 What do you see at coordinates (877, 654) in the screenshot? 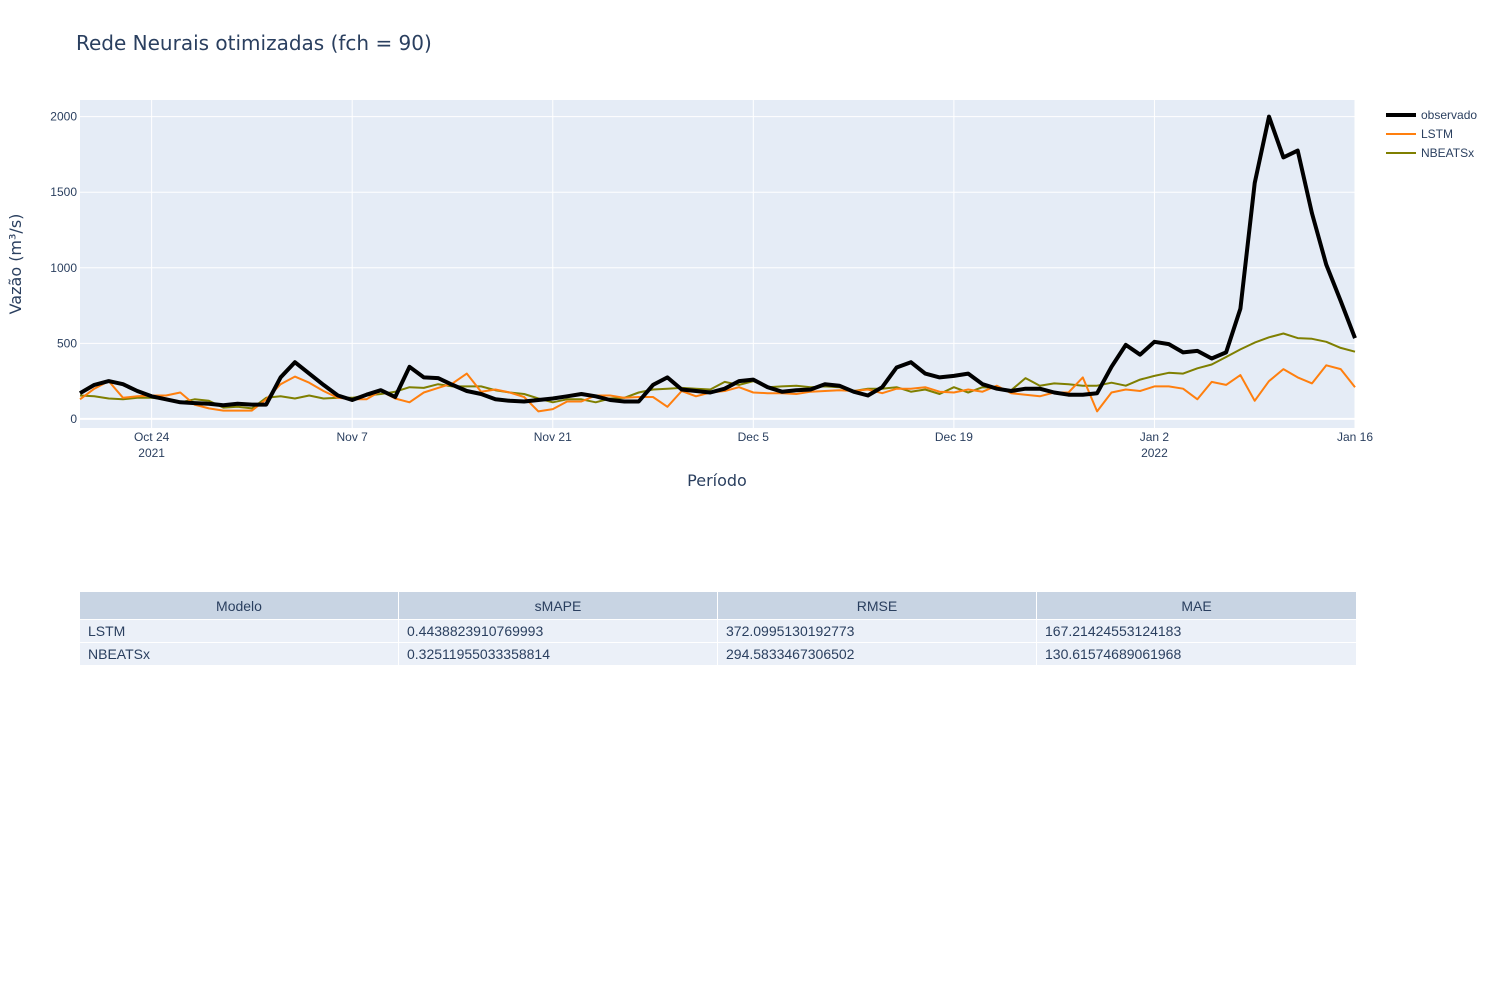
I see `cell-rmse: 294.5833467306502` at bounding box center [877, 654].